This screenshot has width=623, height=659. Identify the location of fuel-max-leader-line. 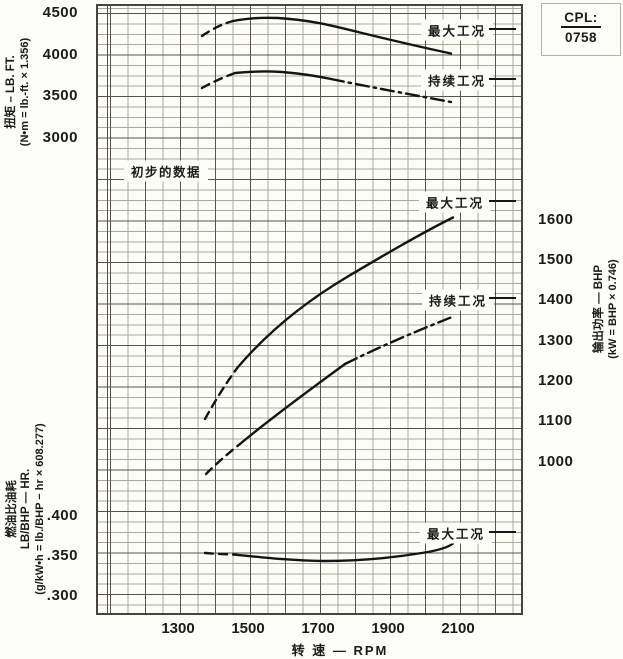
(502, 532).